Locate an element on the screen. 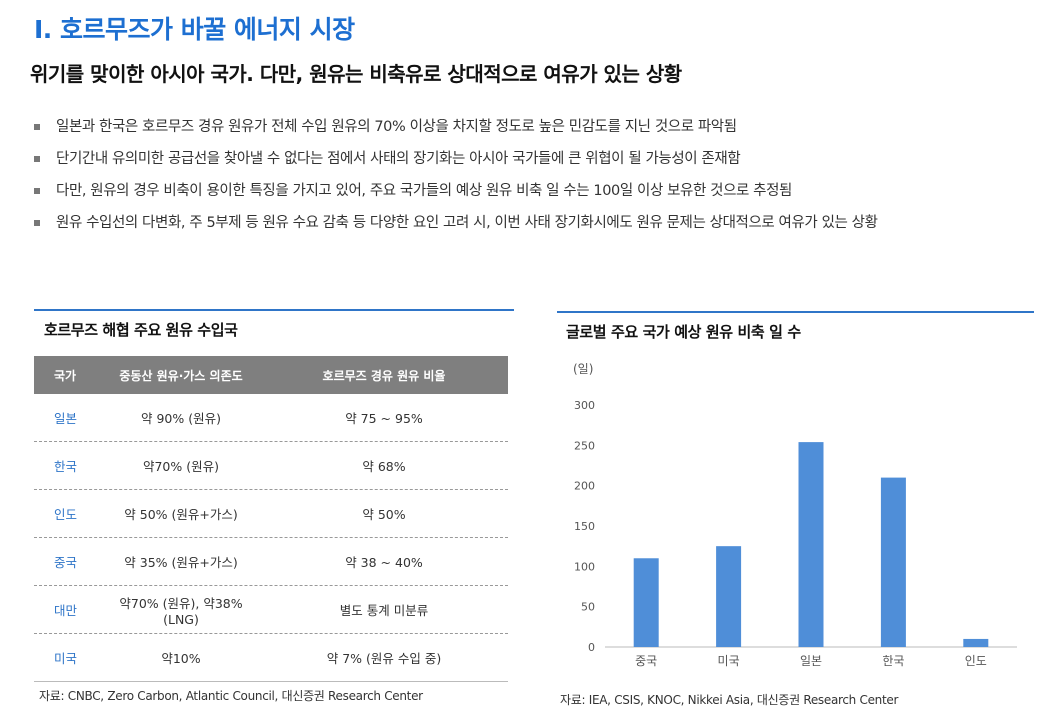 This screenshot has width=1063, height=714. bar-일본 is located at coordinates (811, 544).